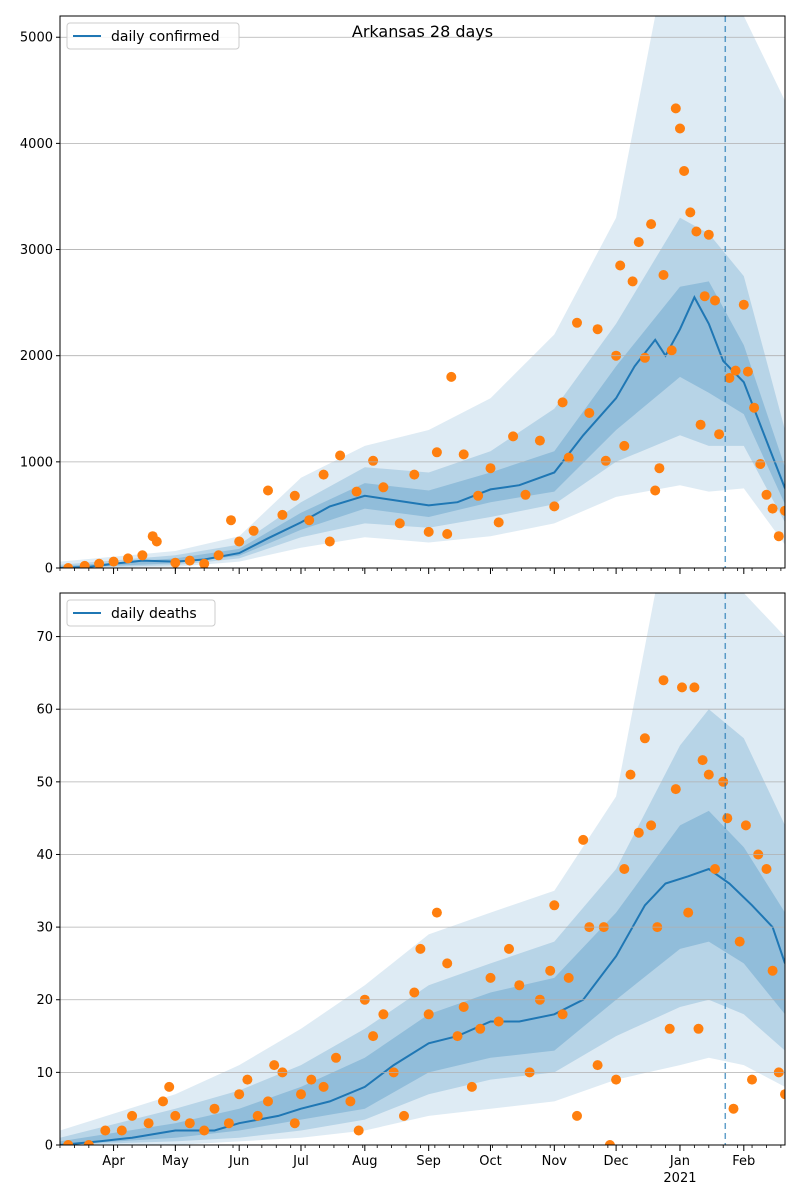  I want to click on y-tick-label: 20, so click(44, 1000).